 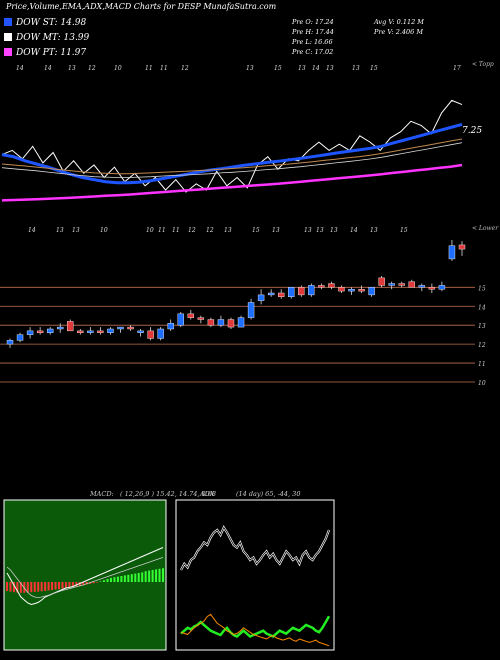 I want to click on legend-dow-mt: DOW MT: 13.99, so click(x=46, y=38).